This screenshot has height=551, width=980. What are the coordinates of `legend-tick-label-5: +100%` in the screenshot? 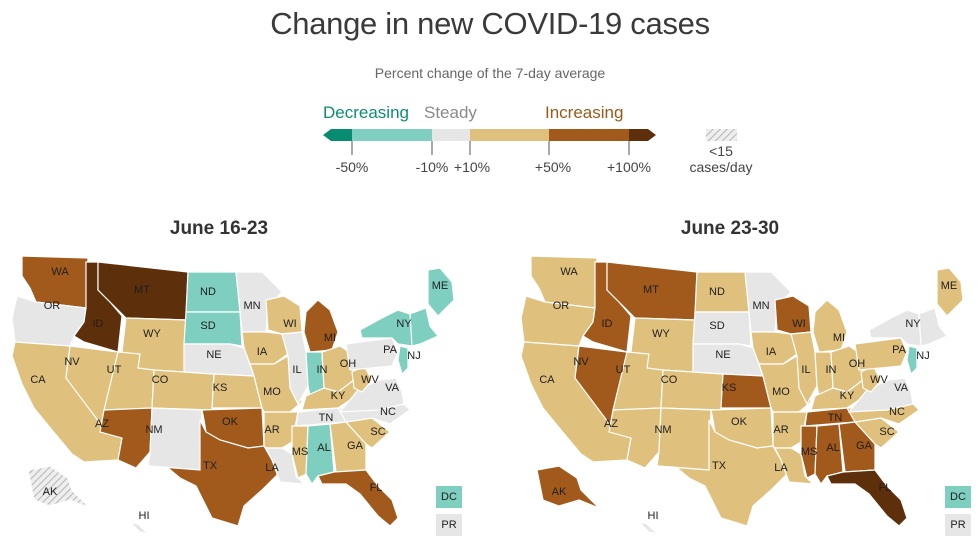 It's located at (629, 167).